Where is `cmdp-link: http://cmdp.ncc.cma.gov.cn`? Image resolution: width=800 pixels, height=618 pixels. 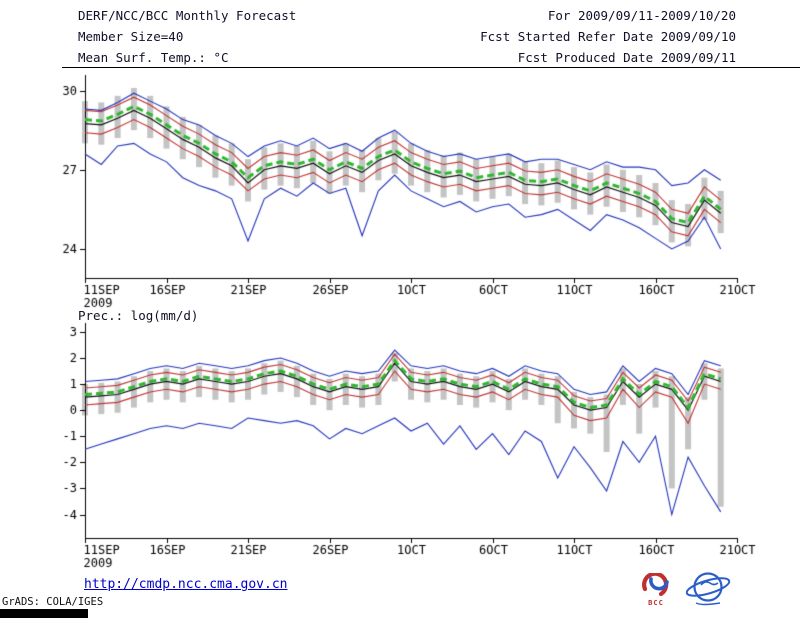 cmdp-link: http://cmdp.ncc.cma.gov.cn is located at coordinates (186, 584).